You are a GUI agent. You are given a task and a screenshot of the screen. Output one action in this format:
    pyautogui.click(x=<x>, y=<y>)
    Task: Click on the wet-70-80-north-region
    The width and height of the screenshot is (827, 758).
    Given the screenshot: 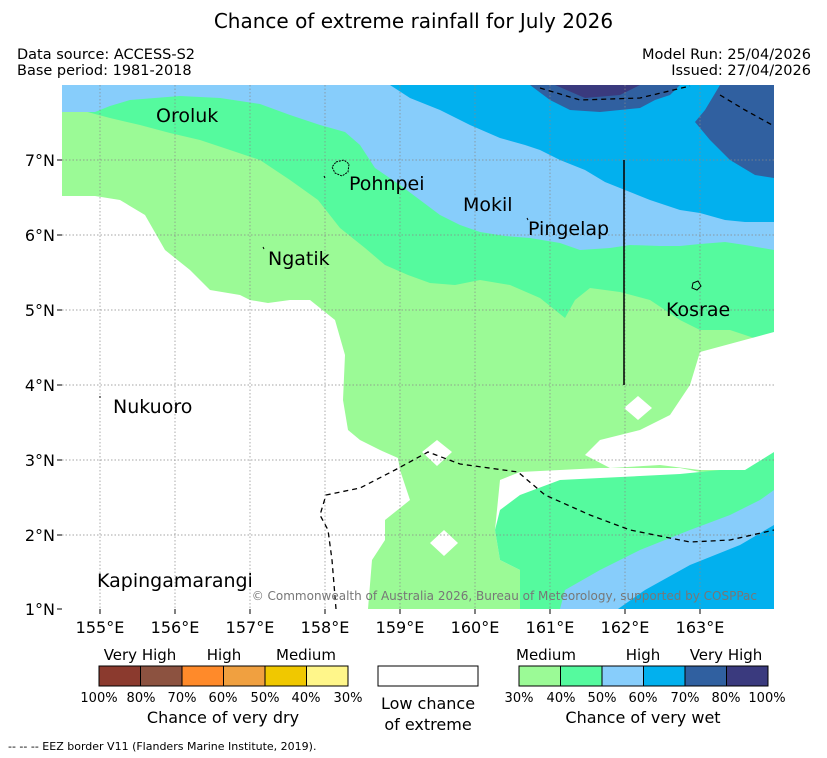 What is the action you would take?
    pyautogui.click(x=605, y=98)
    